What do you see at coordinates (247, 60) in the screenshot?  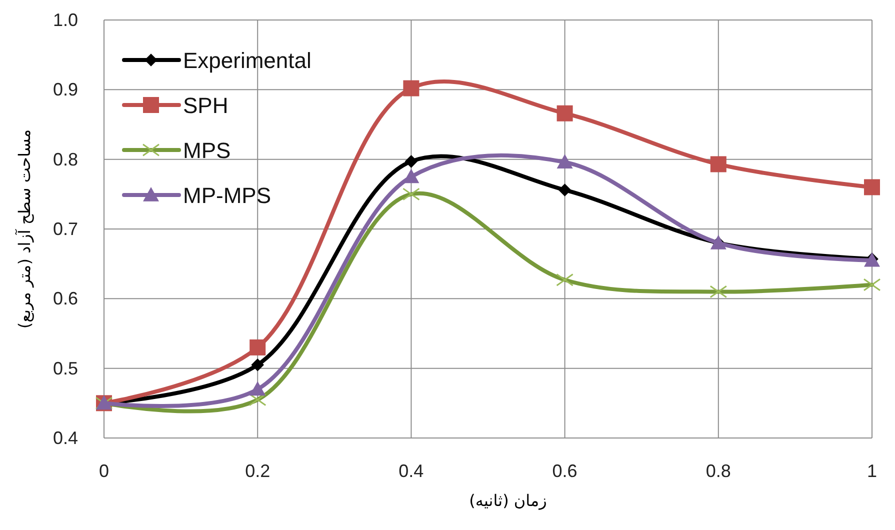 I see `legend-label: Experimental` at bounding box center [247, 60].